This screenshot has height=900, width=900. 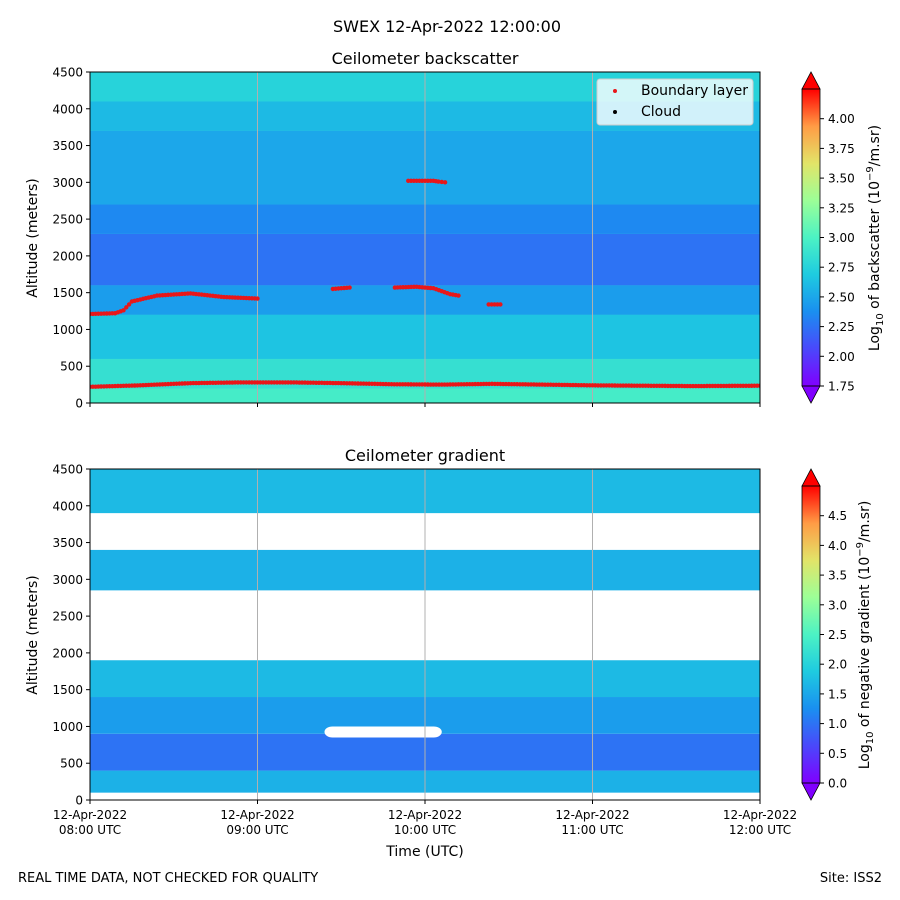 What do you see at coordinates (615, 112) in the screenshot?
I see `legend-marker-cloud` at bounding box center [615, 112].